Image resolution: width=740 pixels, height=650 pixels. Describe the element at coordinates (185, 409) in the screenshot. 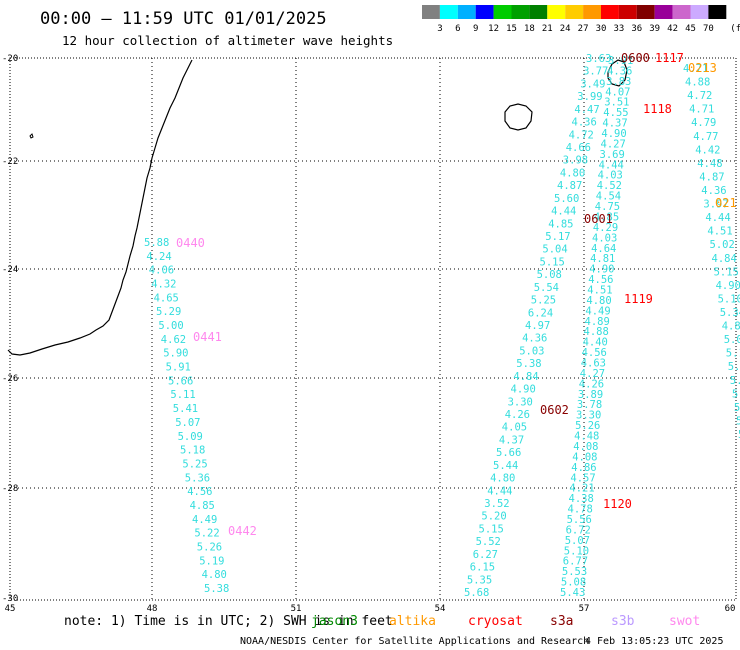

I see `wave-height-value: 5.41` at that location.